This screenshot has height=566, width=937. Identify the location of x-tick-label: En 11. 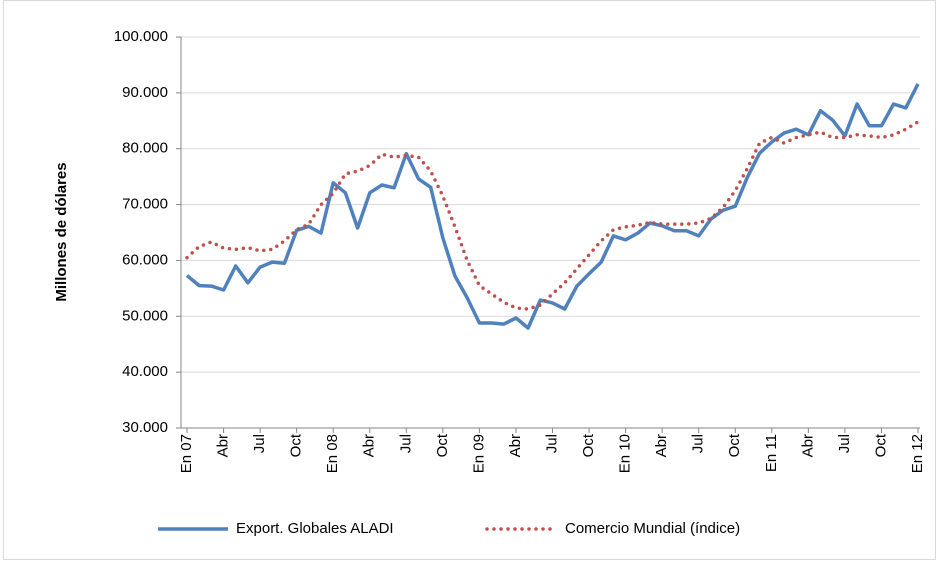
(771, 453).